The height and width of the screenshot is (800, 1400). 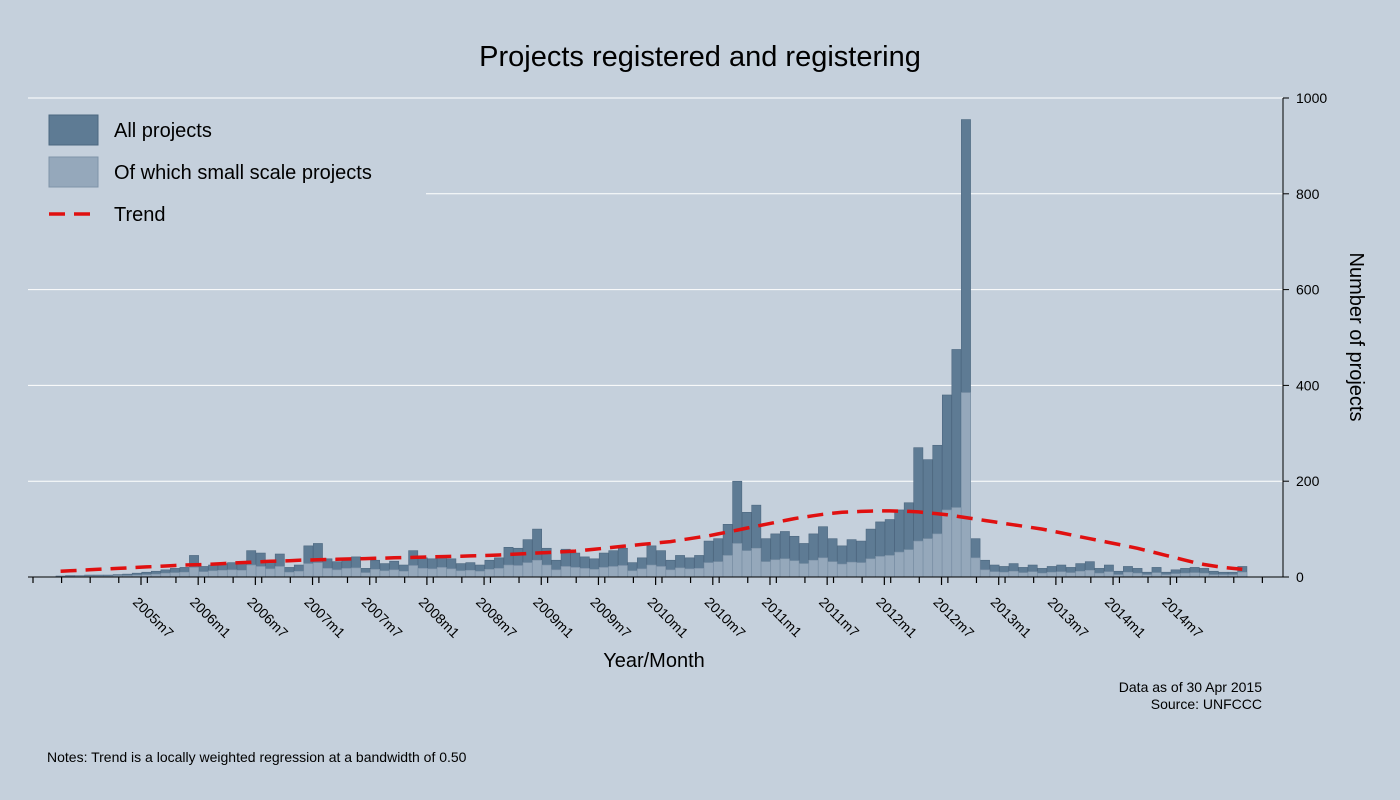 What do you see at coordinates (1308, 385) in the screenshot?
I see `y-tick-label: 400` at bounding box center [1308, 385].